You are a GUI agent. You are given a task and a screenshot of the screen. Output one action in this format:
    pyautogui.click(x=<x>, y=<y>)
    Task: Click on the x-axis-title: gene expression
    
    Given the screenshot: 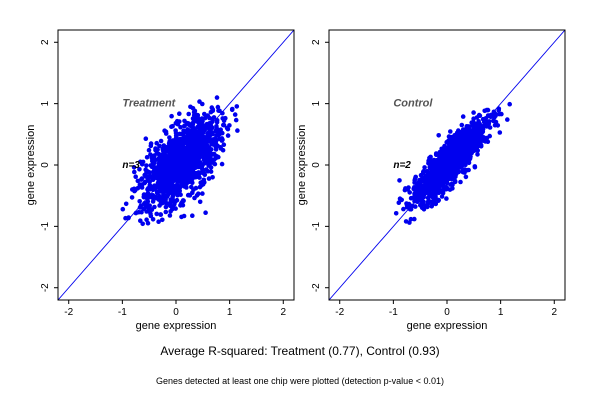 What is the action you would take?
    pyautogui.click(x=447, y=326)
    